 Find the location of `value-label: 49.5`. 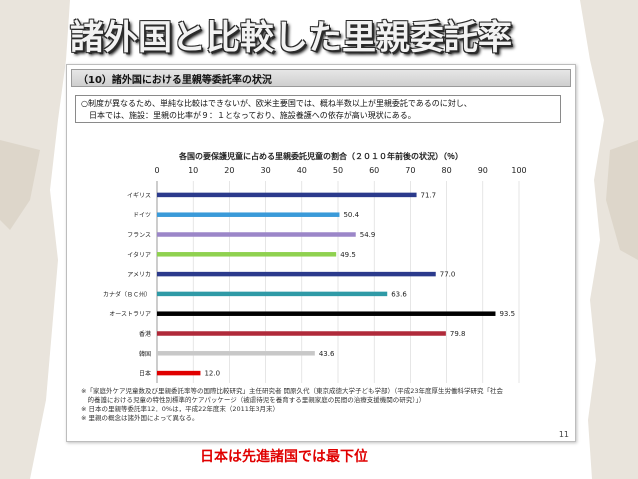

value-label: 49.5 is located at coordinates (348, 255).